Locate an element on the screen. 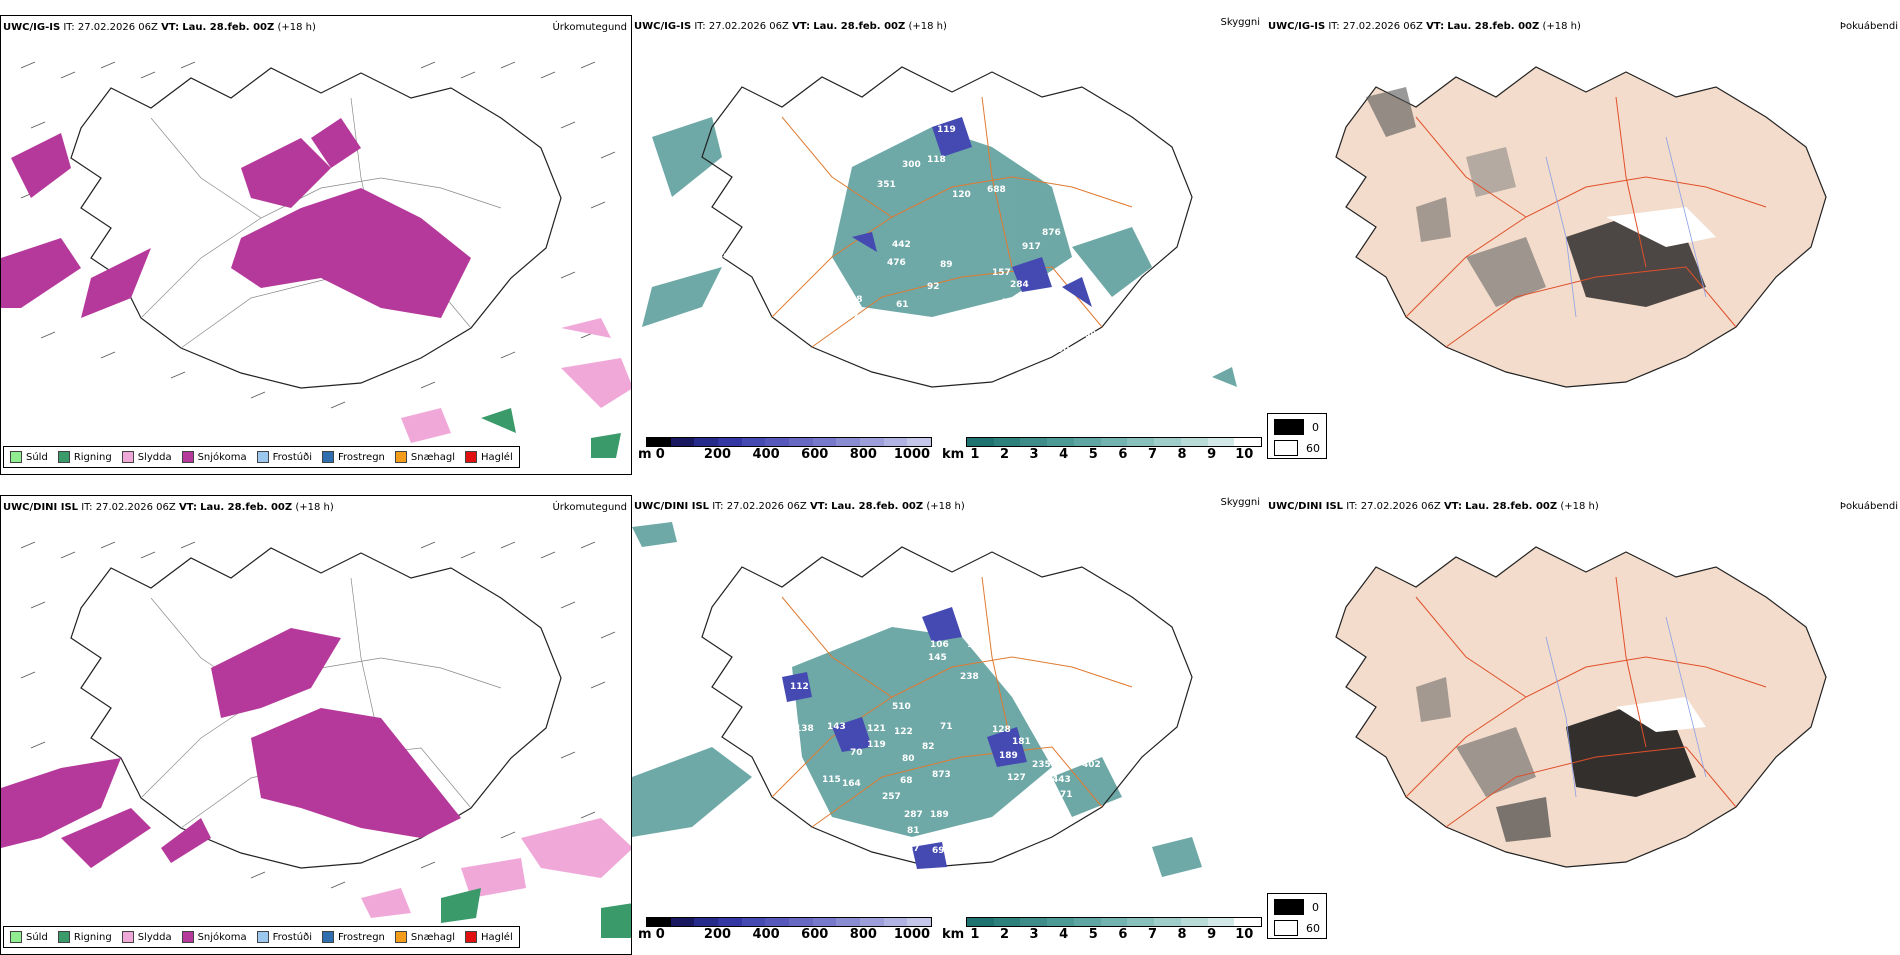 The height and width of the screenshot is (955, 1900). cloud-label: 189 is located at coordinates (1008, 756).